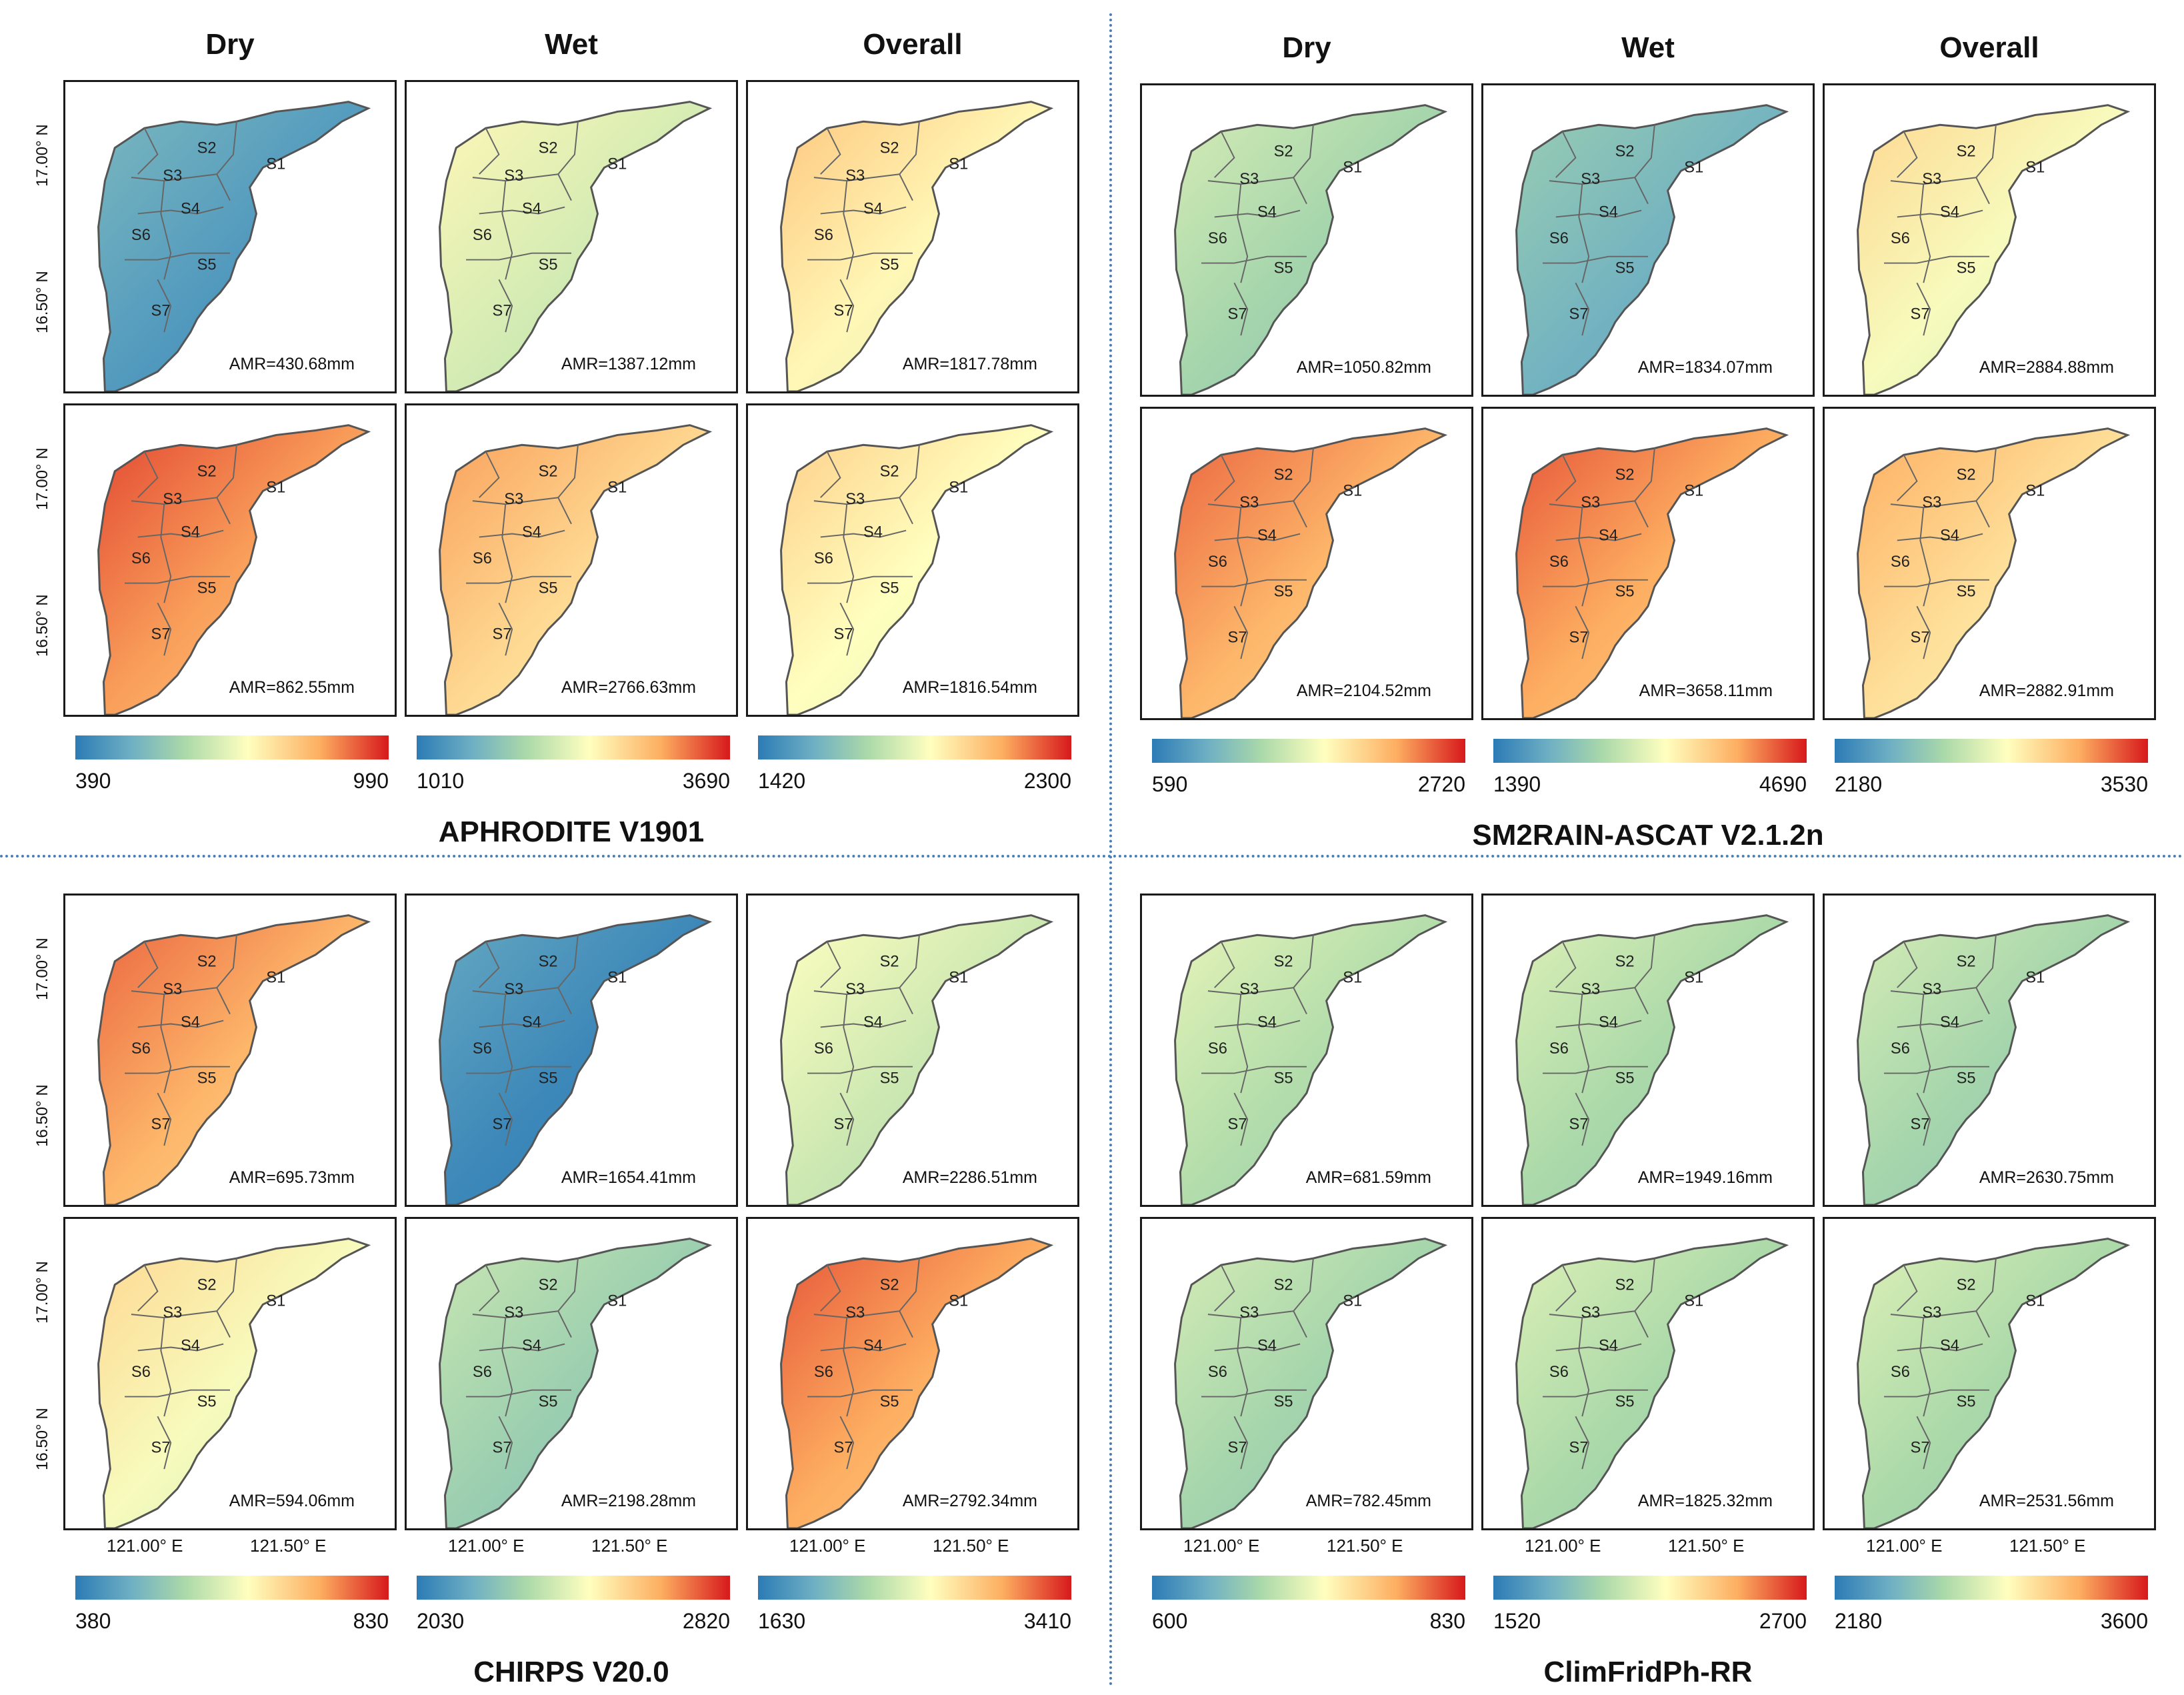 The image size is (2184, 1695). I want to click on dataset-title: APHRODITE V1901, so click(571, 831).